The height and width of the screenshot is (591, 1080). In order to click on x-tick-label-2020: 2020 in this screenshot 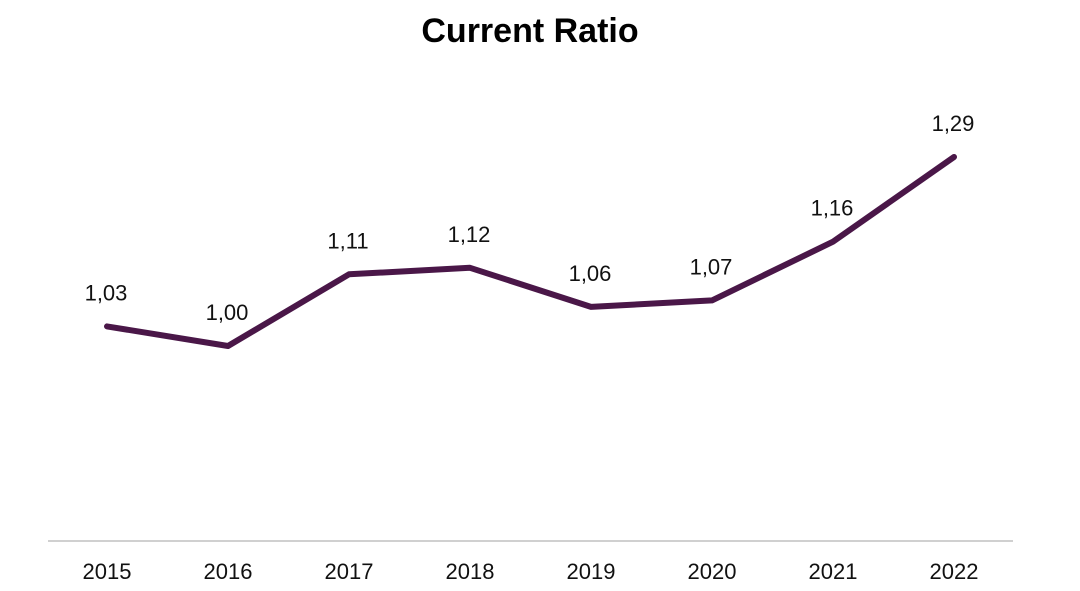, I will do `click(712, 571)`.